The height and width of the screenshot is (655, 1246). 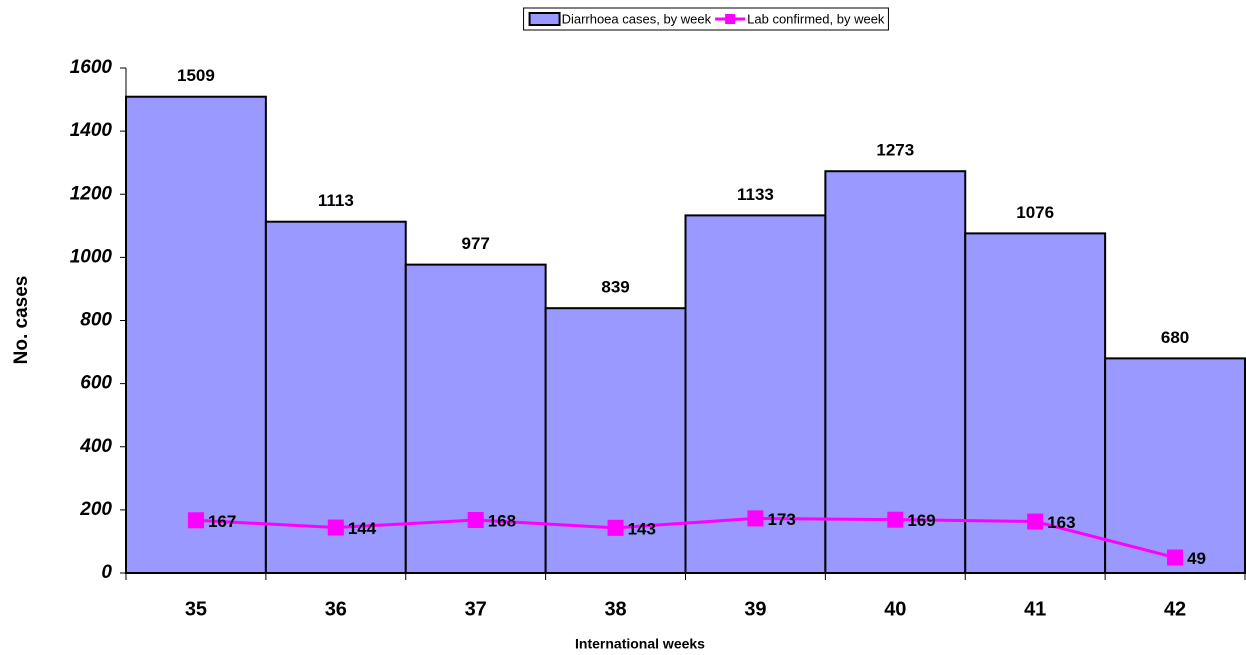 What do you see at coordinates (91, 193) in the screenshot?
I see `y-tick-label: 1200` at bounding box center [91, 193].